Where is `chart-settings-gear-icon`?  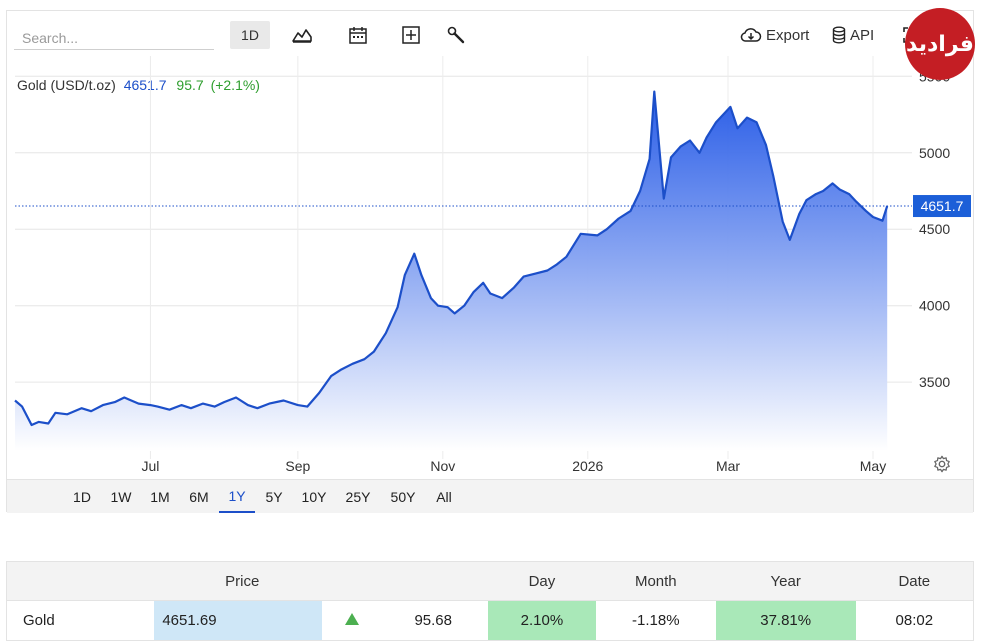 chart-settings-gear-icon is located at coordinates (942, 464).